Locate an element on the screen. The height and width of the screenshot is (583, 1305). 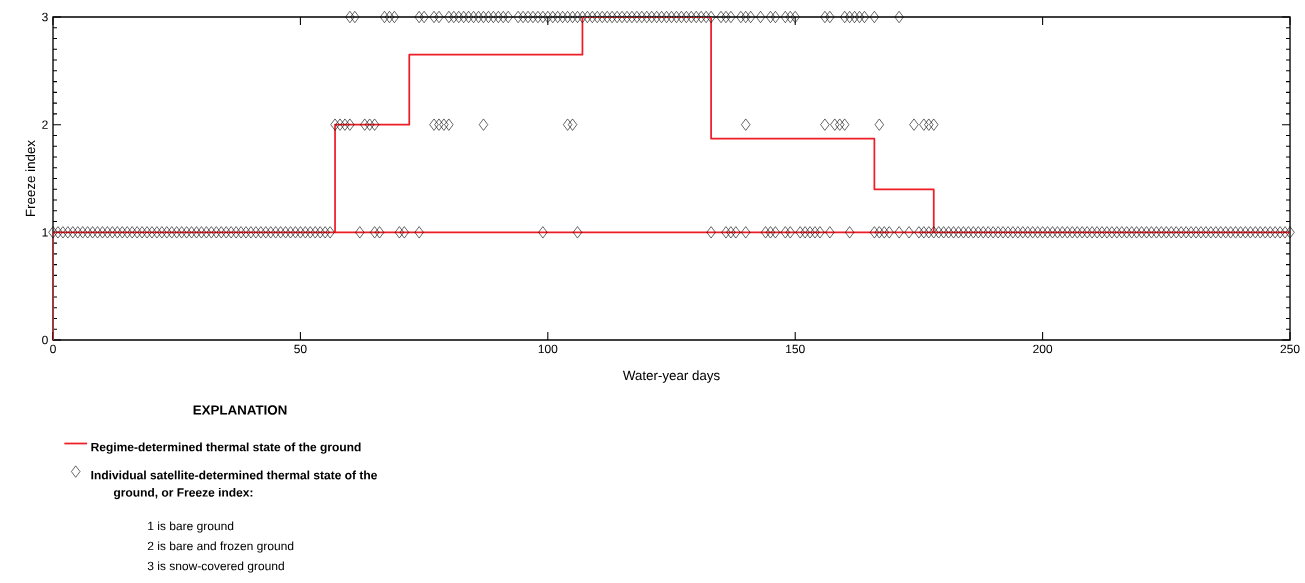
y-tick-label: 2 is located at coordinates (45, 124).